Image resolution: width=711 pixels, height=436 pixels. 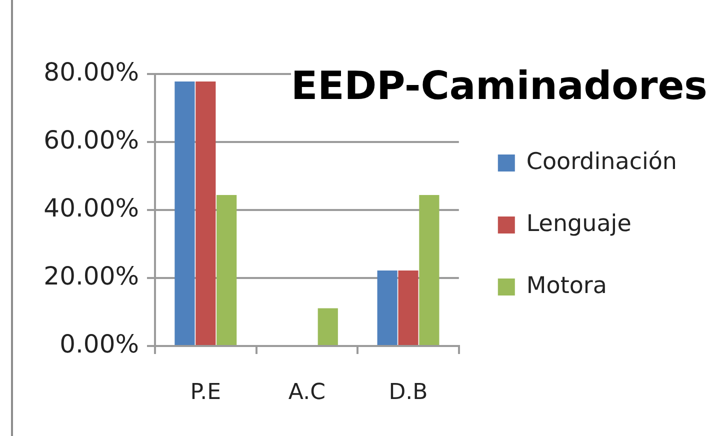 I want to click on legend-label: Motora, so click(x=566, y=285).